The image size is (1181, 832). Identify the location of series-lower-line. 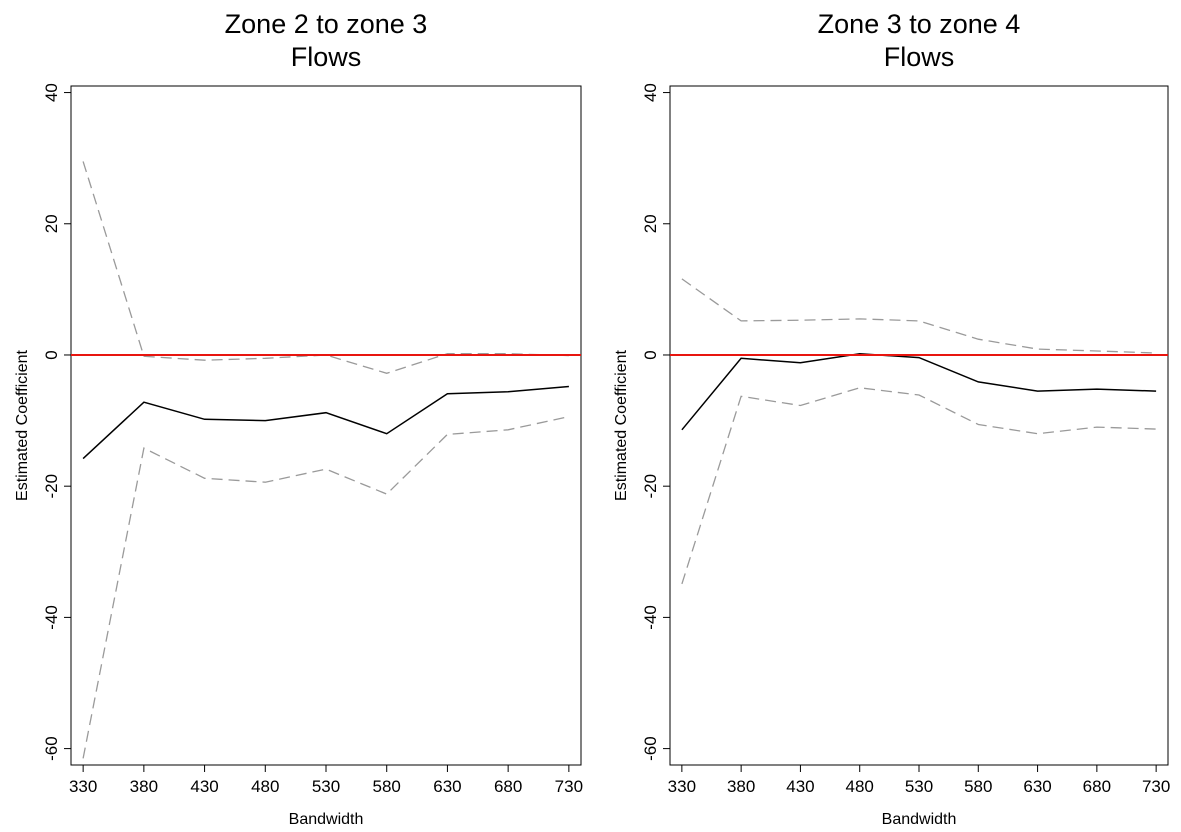
(919, 486).